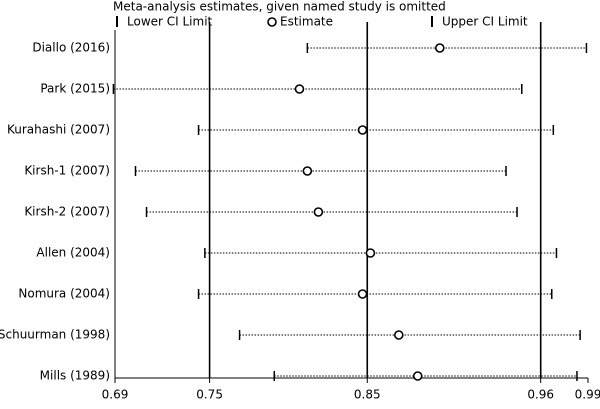 This screenshot has width=600, height=409. I want to click on legend-label: Lower CI Limit, so click(170, 22).